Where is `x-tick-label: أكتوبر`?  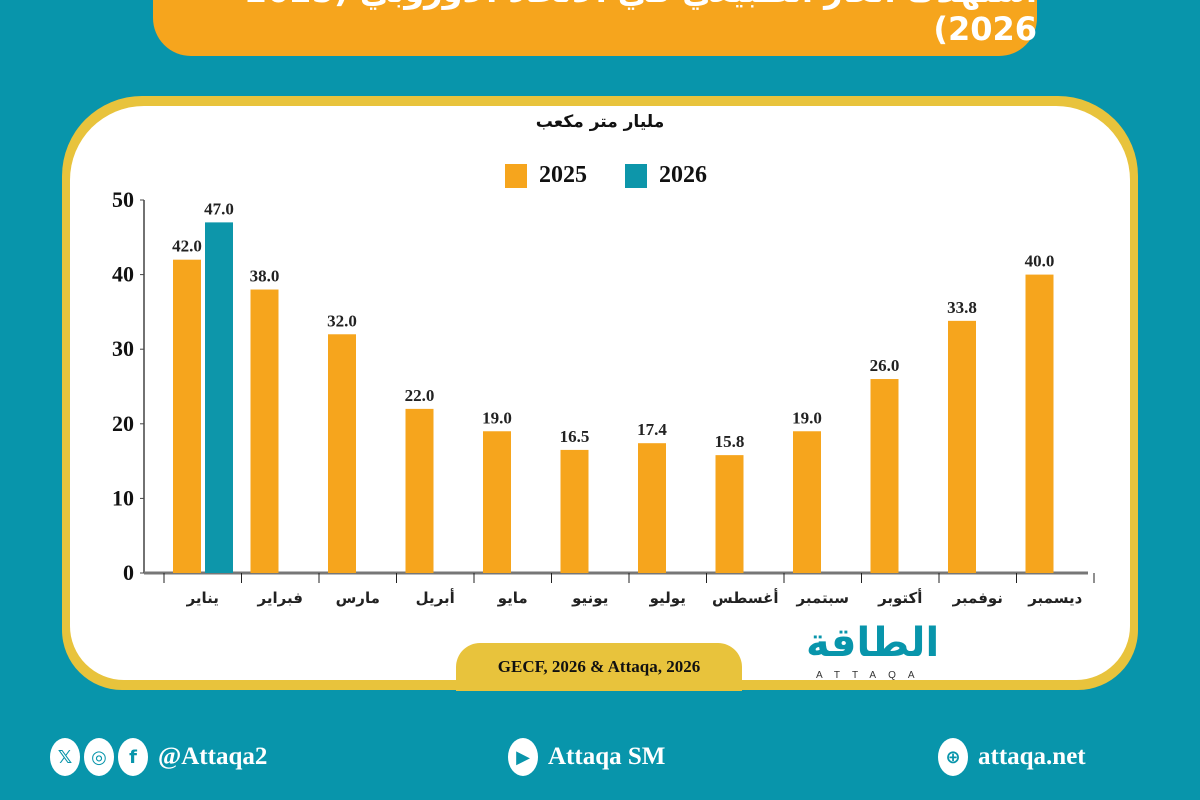 x-tick-label: أكتوبر is located at coordinates (899, 597).